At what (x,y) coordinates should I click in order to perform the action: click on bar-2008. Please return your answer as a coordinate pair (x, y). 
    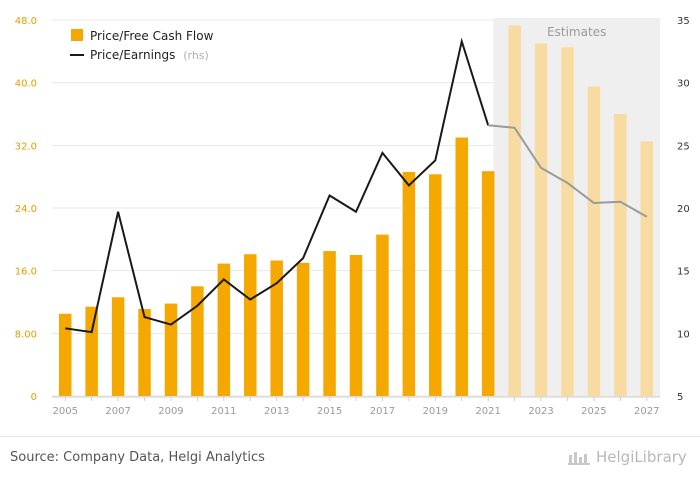
    Looking at the image, I should click on (144, 352).